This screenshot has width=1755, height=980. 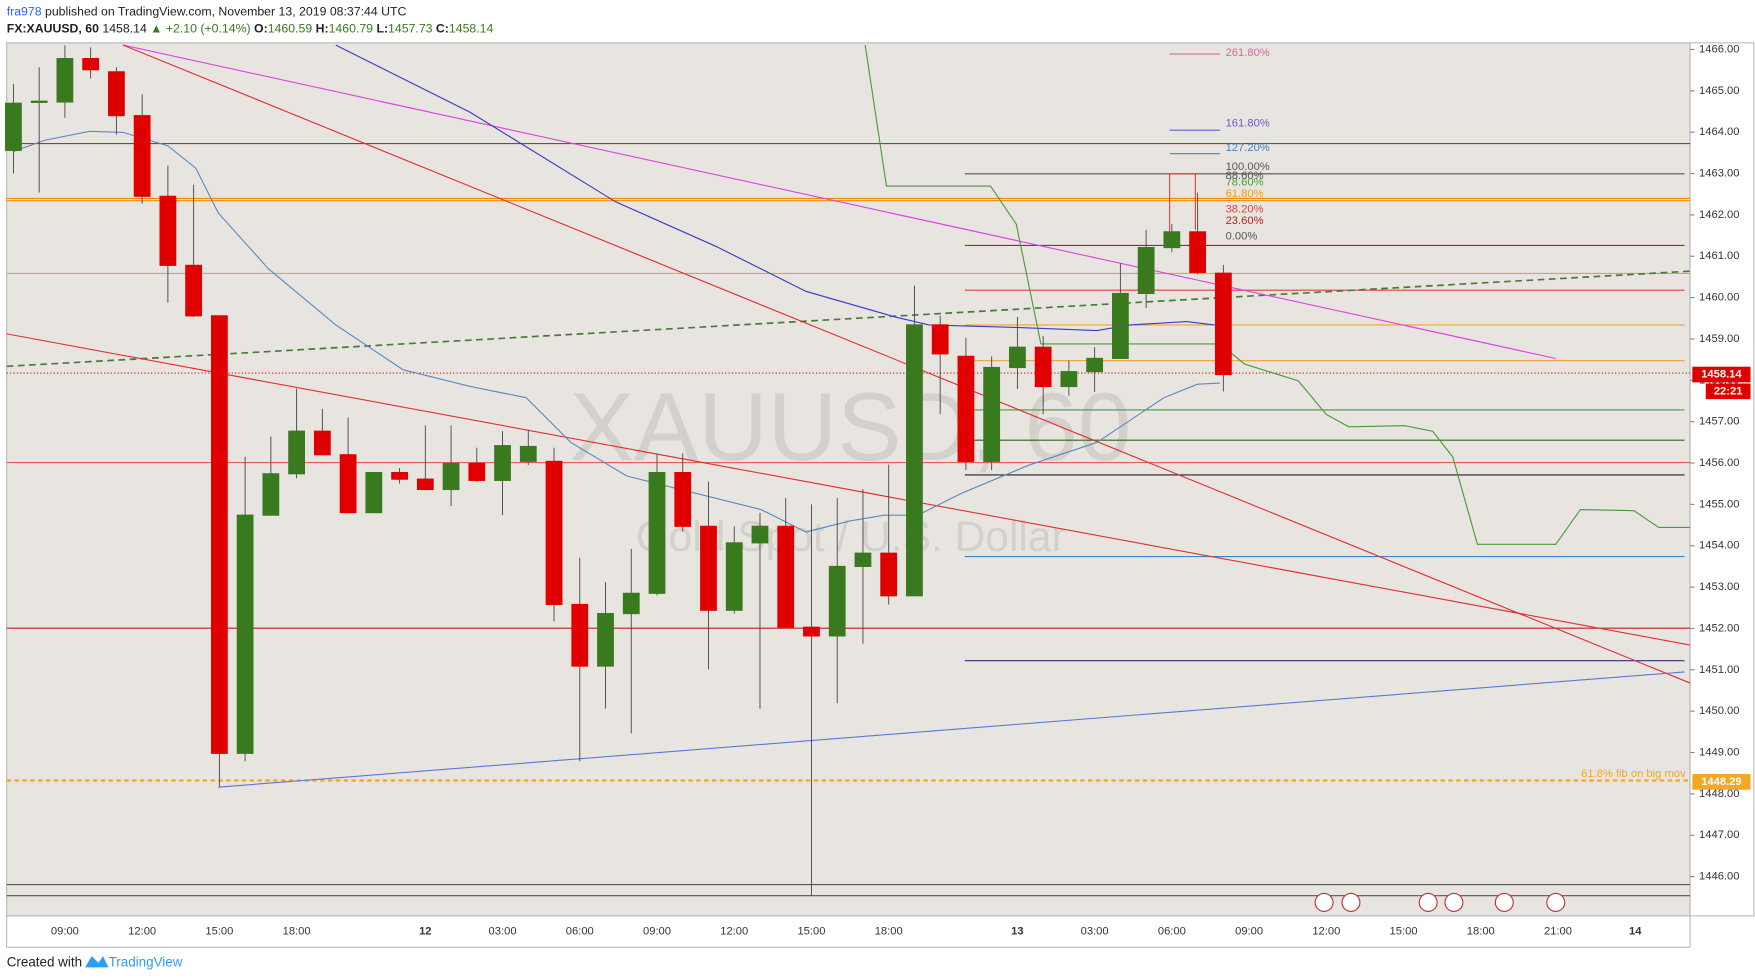 What do you see at coordinates (1719, 339) in the screenshot?
I see `y-tick-label: 1459.00` at bounding box center [1719, 339].